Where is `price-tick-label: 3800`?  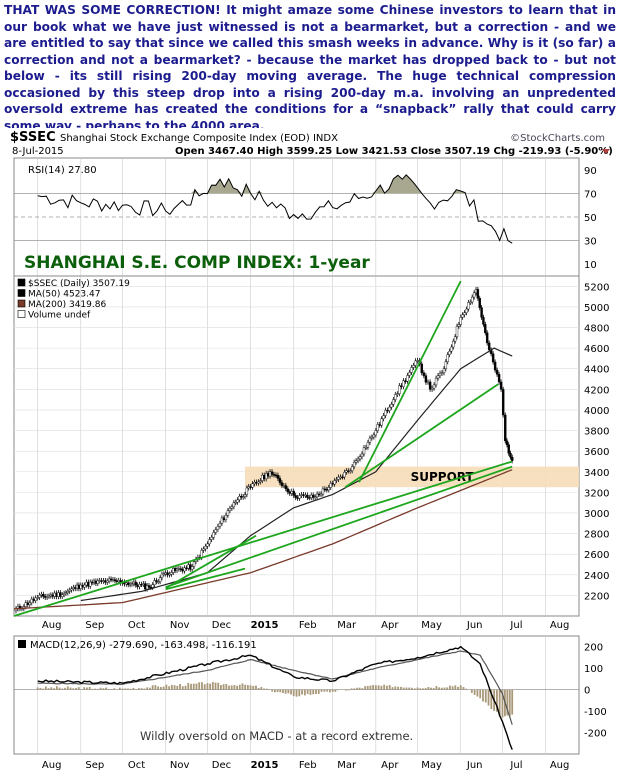
price-tick-label: 3800 is located at coordinates (596, 432).